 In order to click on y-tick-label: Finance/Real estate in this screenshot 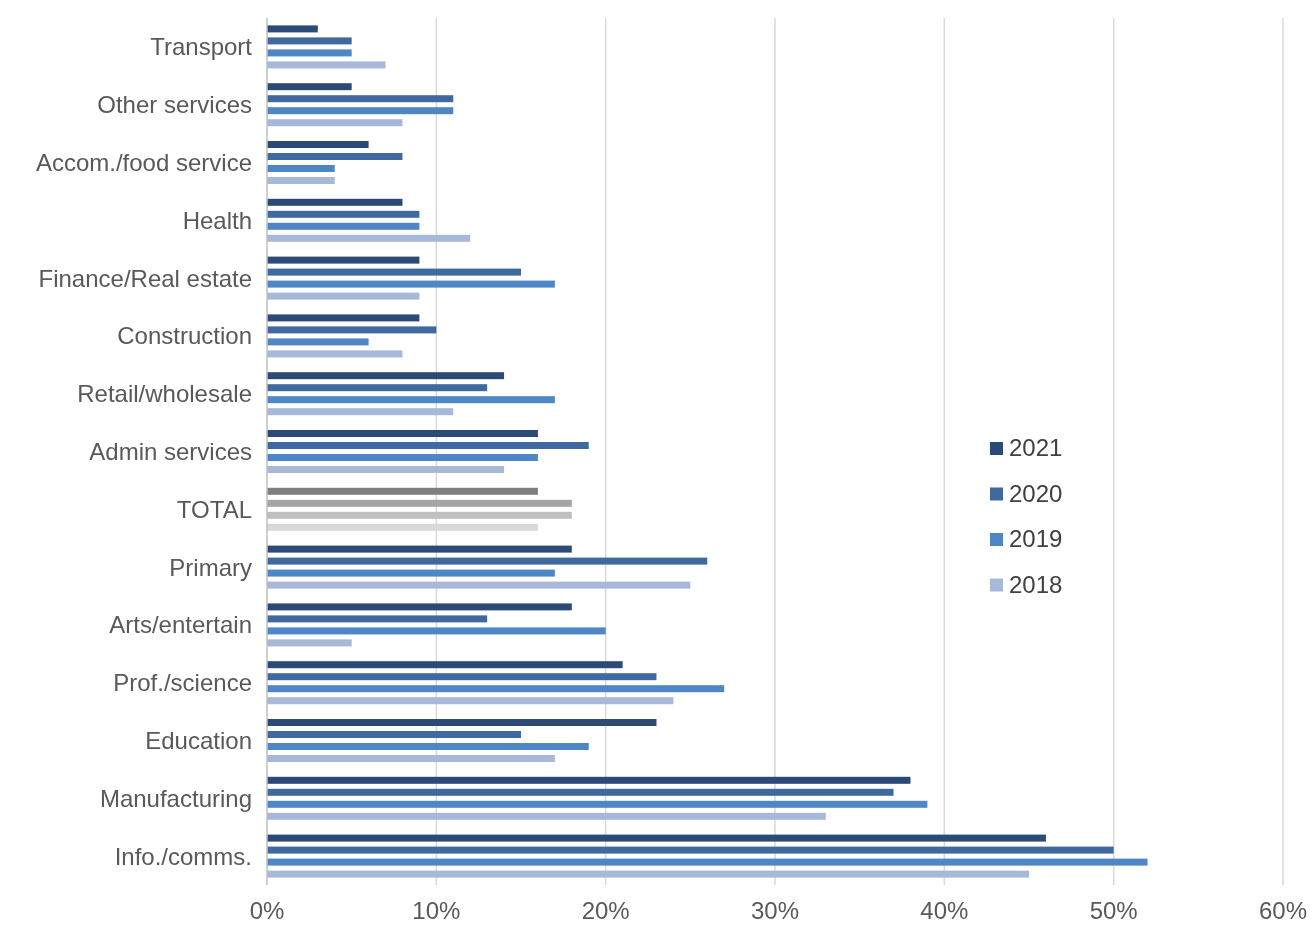, I will do `click(145, 278)`.